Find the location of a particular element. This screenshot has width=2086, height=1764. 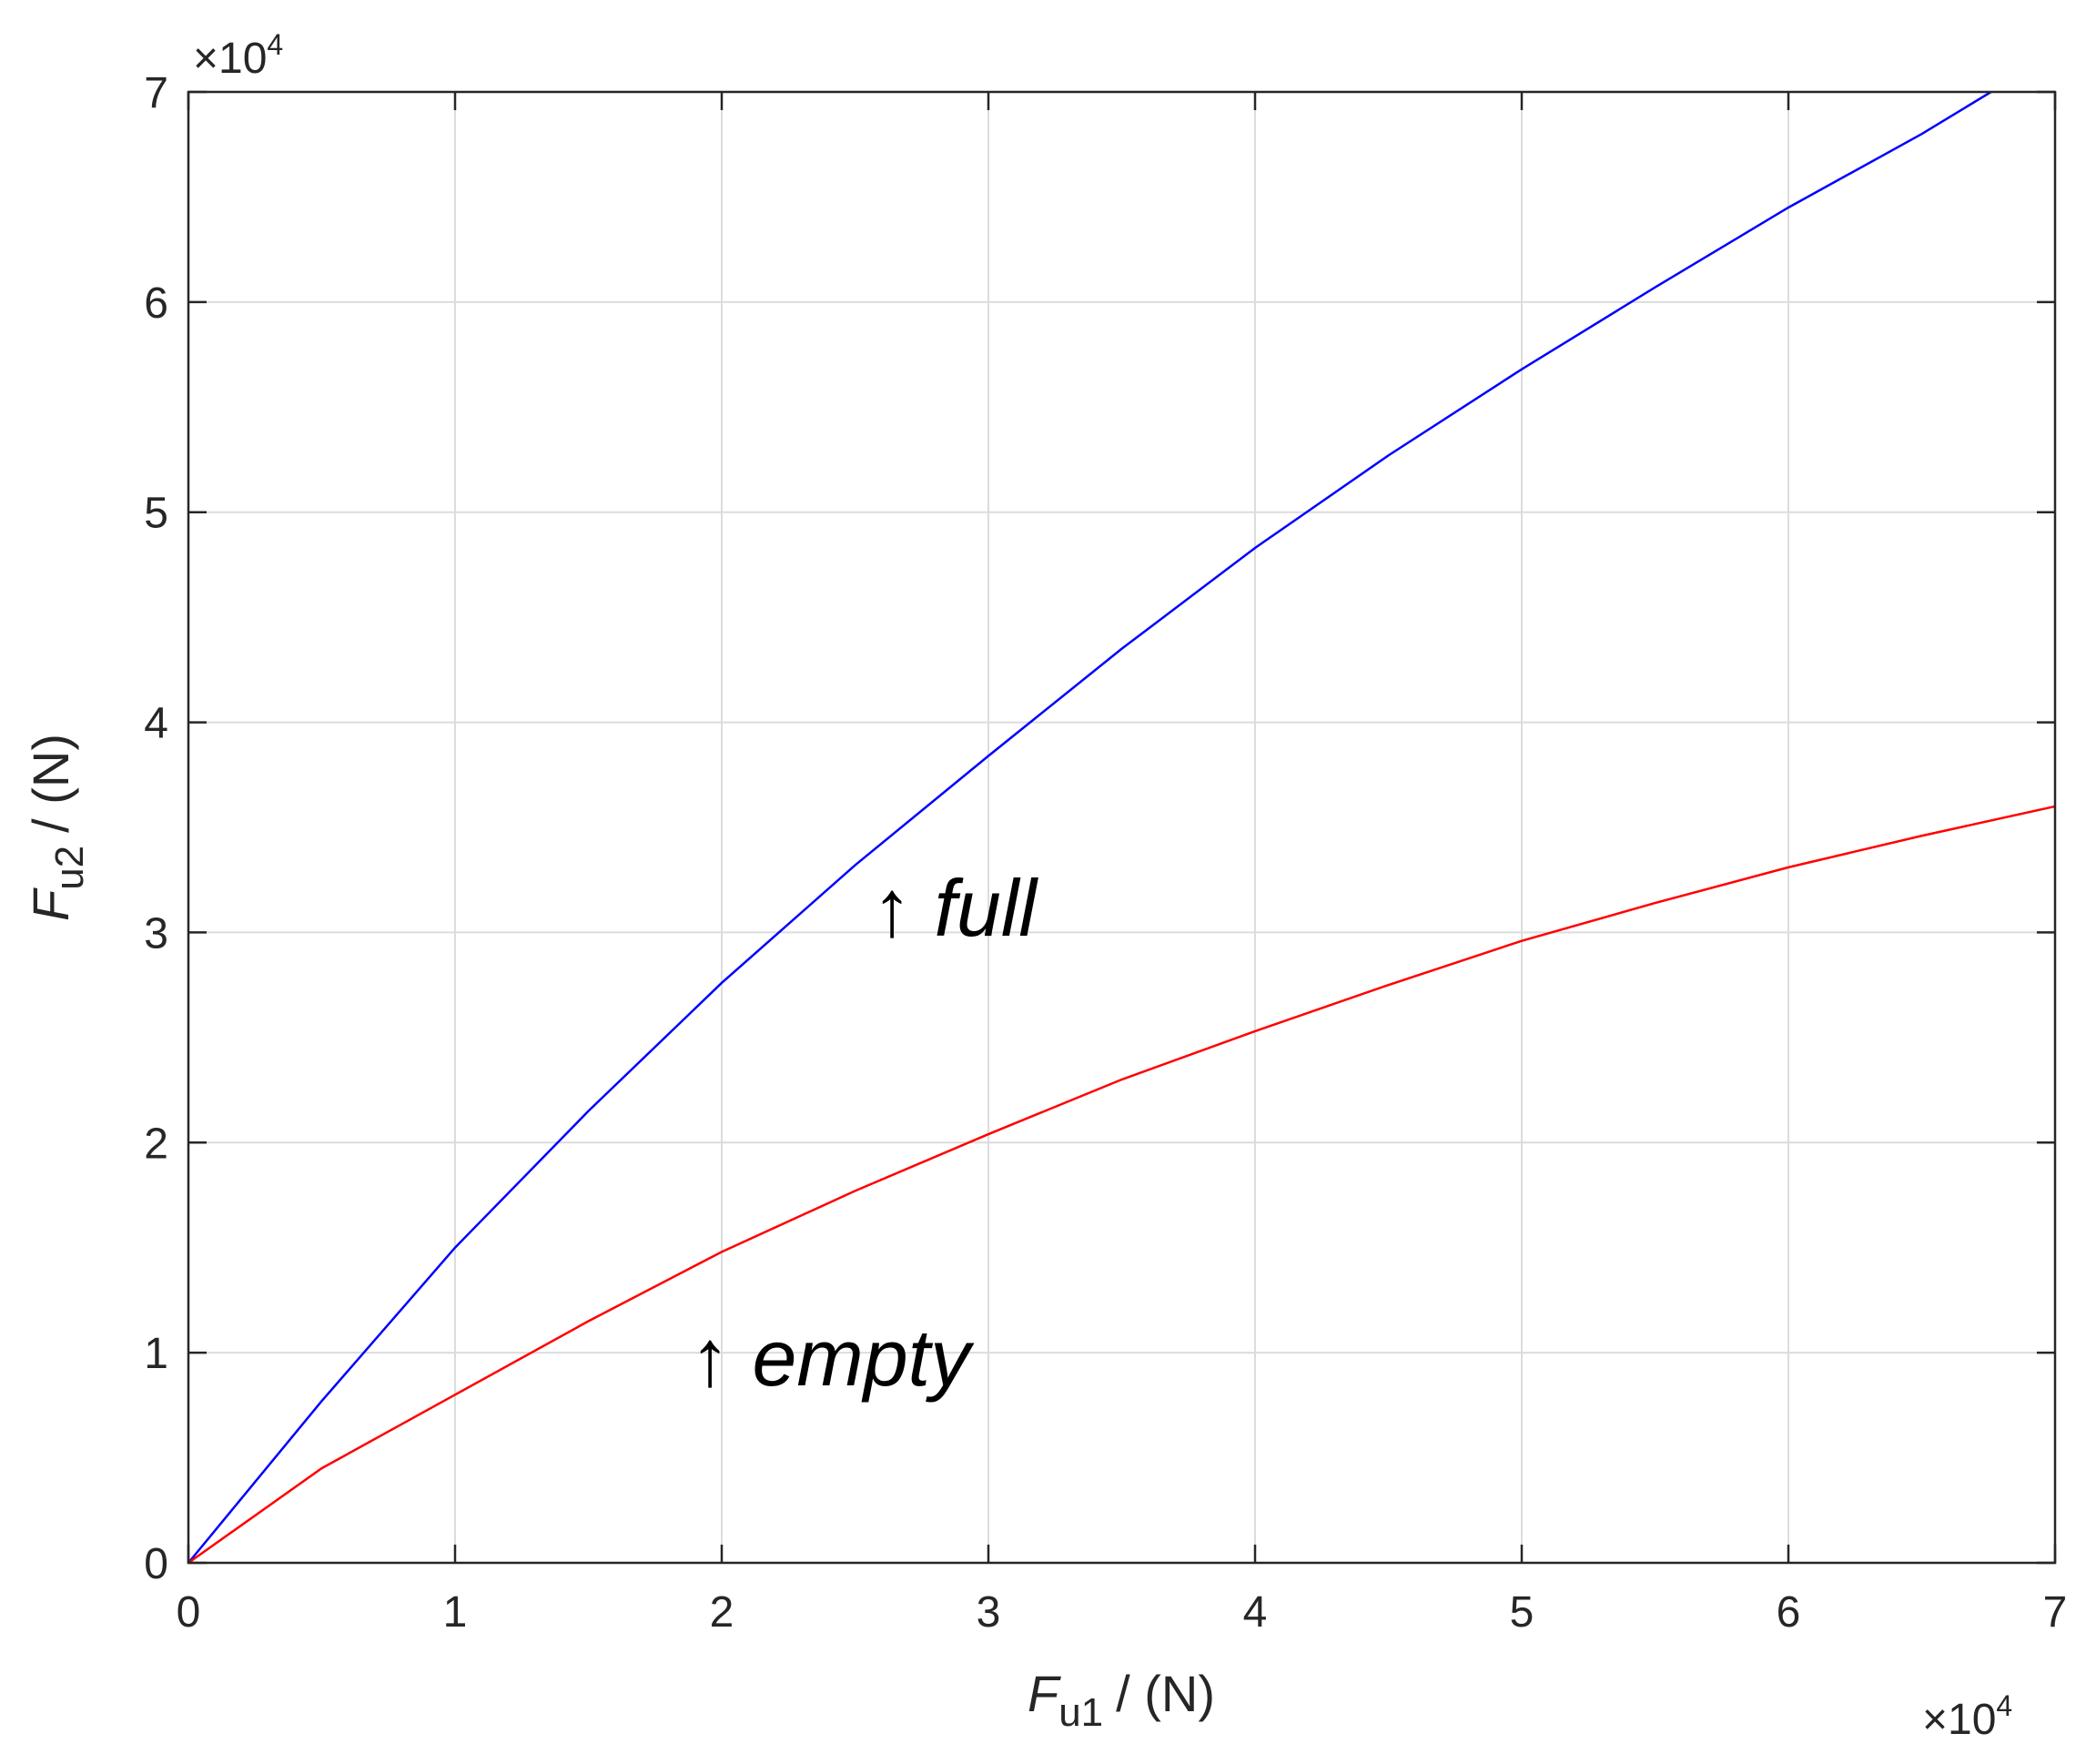

y-label-symbol: F is located at coordinates (50, 904).